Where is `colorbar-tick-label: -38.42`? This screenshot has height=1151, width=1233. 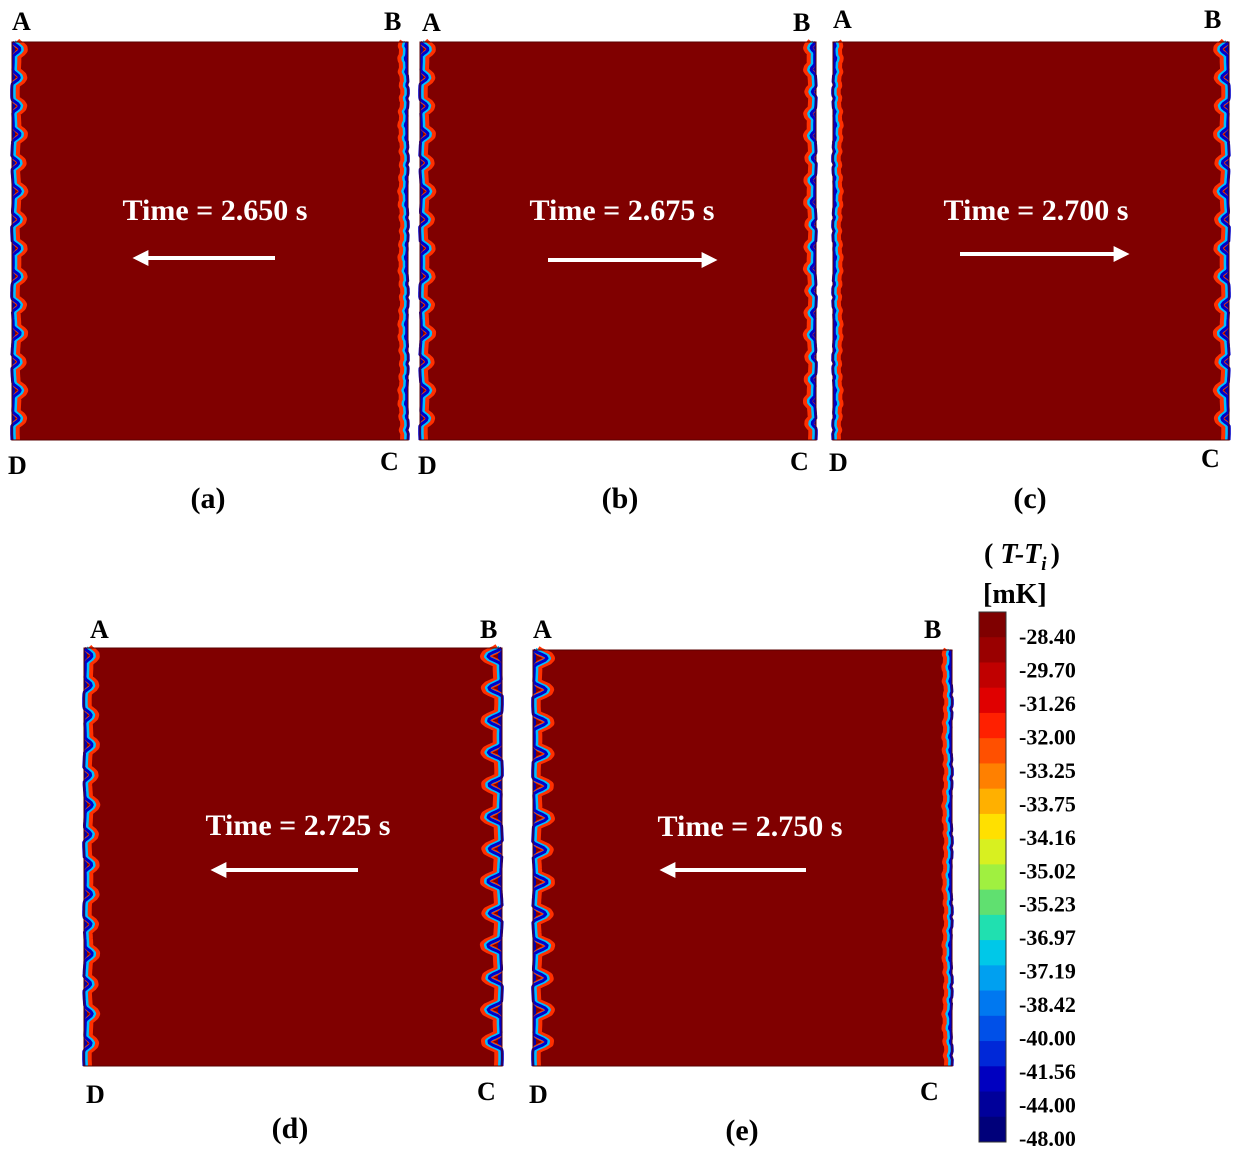 colorbar-tick-label: -38.42 is located at coordinates (1047, 1004).